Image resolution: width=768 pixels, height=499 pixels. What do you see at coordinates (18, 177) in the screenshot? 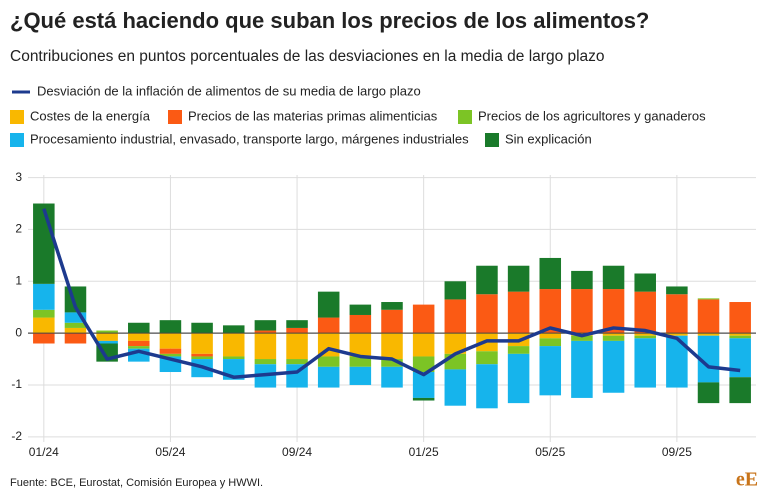
I see `y-tick-label: 3` at bounding box center [18, 177].